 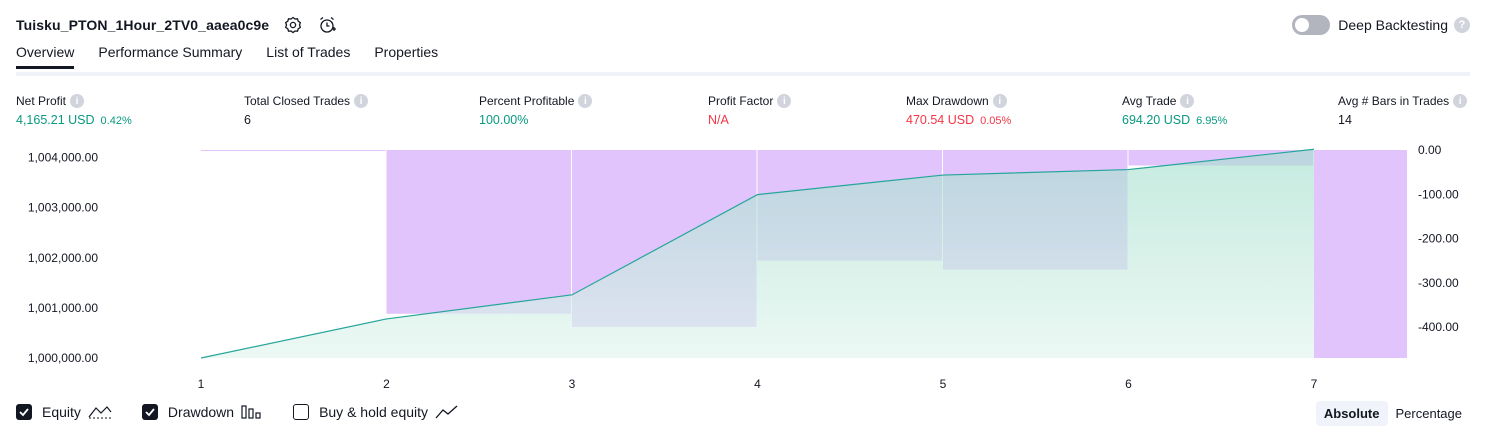 I want to click on metric-avg-bars: Avg # Bars in Trades i 14, so click(x=1403, y=110).